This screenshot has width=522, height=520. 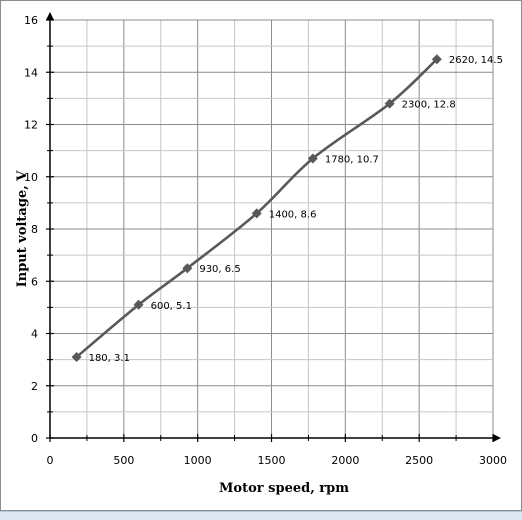 I want to click on x-tick-label: 1500, so click(x=272, y=460).